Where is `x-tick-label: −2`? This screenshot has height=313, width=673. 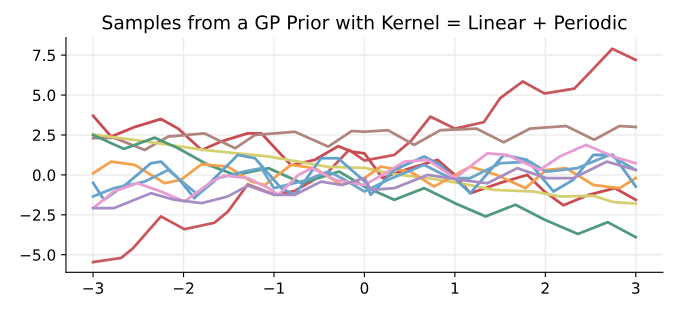
x-tick-label: −2 is located at coordinates (184, 288).